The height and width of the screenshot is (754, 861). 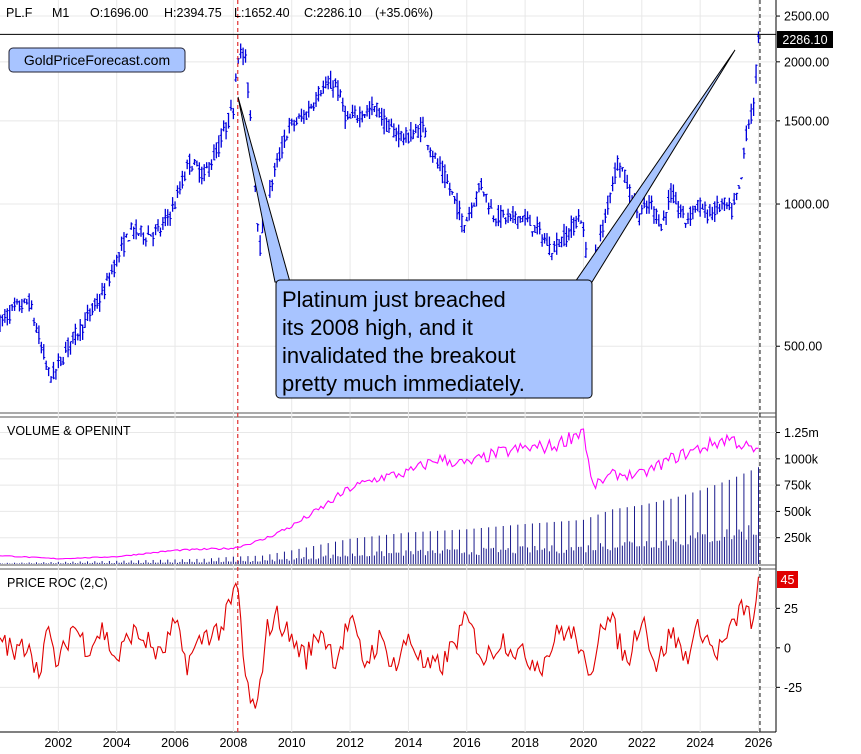 What do you see at coordinates (525, 743) in the screenshot?
I see `x-tick-label: 2018` at bounding box center [525, 743].